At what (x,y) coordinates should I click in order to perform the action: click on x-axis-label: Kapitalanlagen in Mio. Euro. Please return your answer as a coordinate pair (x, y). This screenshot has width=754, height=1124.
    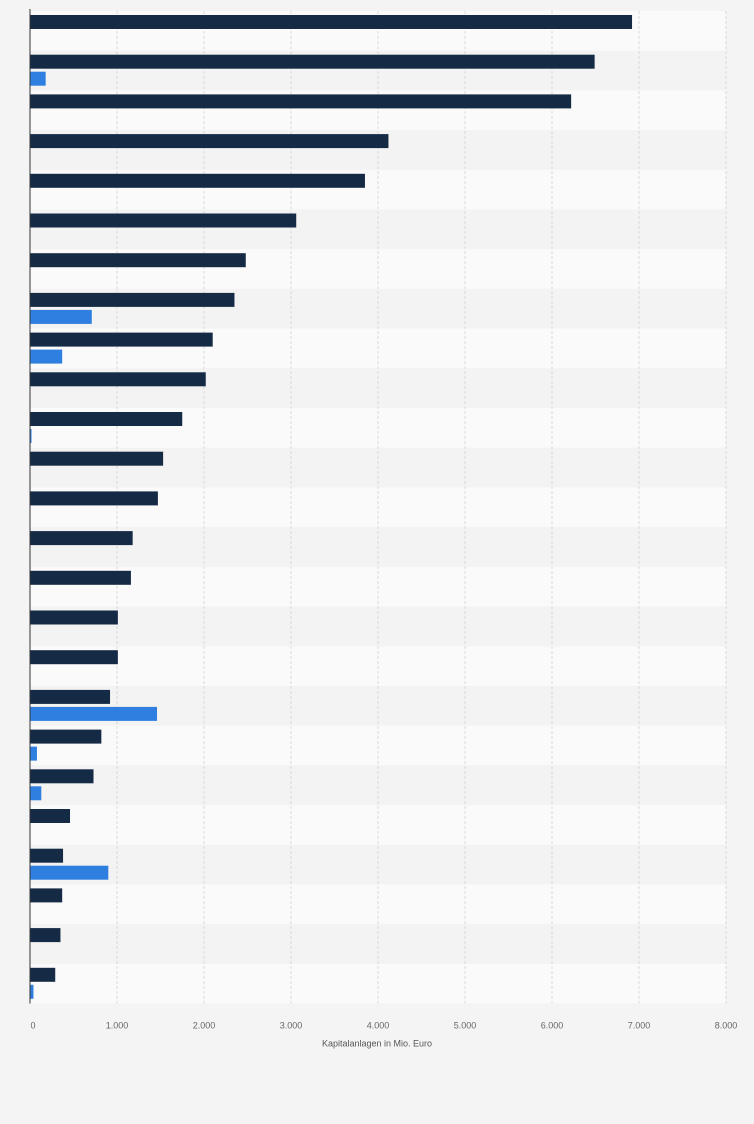
    Looking at the image, I should click on (377, 1044).